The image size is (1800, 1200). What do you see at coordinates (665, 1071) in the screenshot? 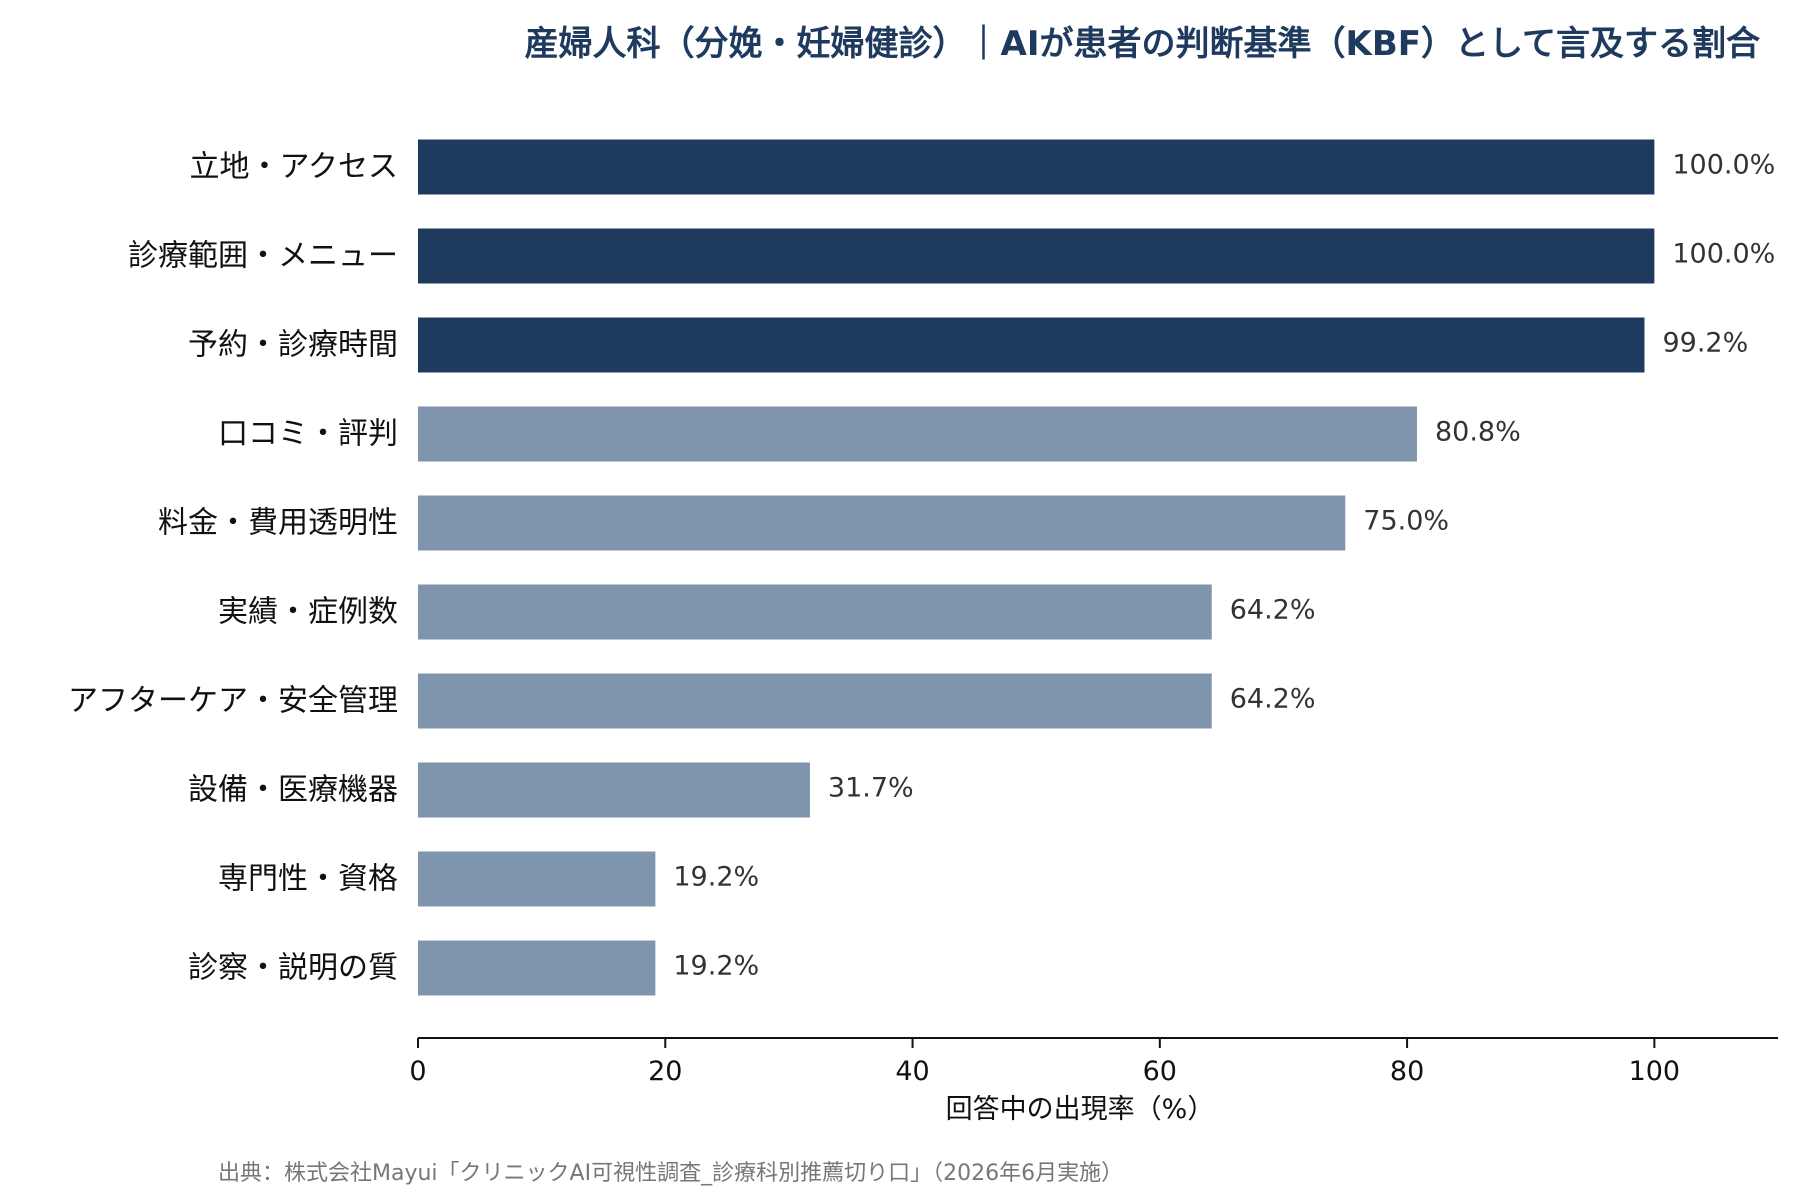
I see `x-tick-label: 20` at bounding box center [665, 1071].